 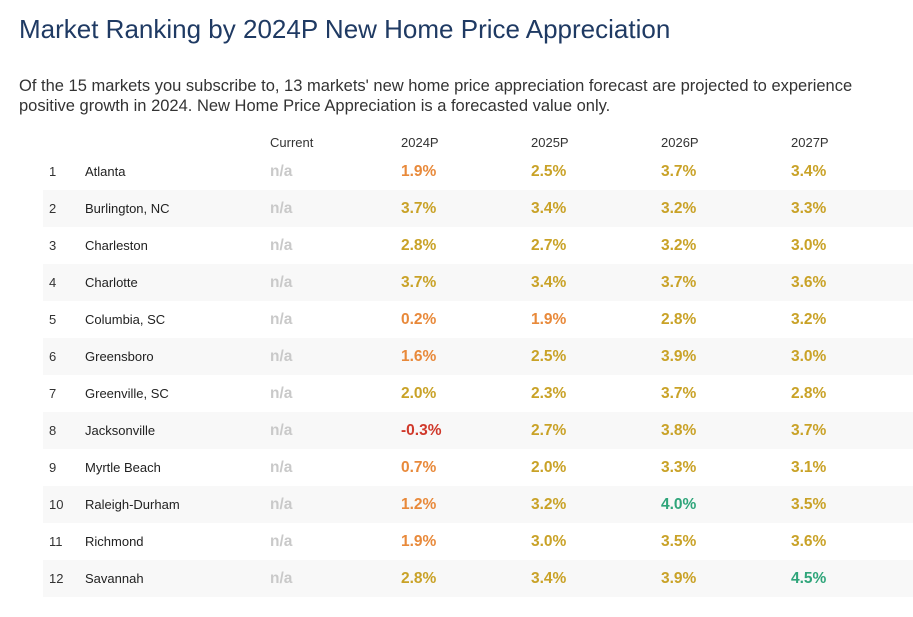 I want to click on market-name-cell: Raleigh-Durham, so click(x=132, y=504).